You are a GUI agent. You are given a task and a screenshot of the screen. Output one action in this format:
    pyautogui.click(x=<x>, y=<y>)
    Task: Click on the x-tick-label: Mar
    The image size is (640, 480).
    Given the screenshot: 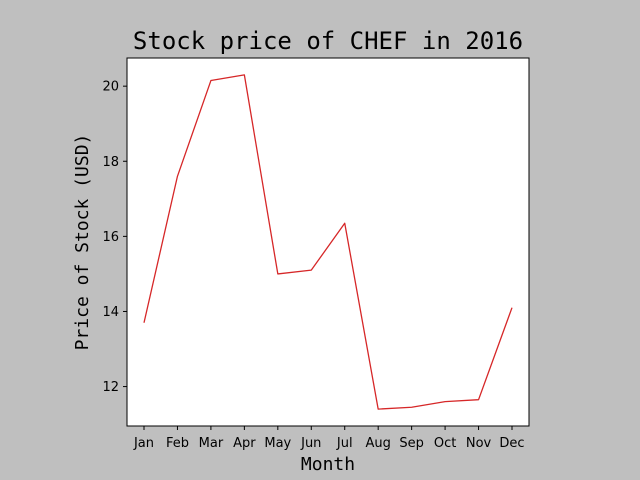 What is the action you would take?
    pyautogui.click(x=211, y=443)
    